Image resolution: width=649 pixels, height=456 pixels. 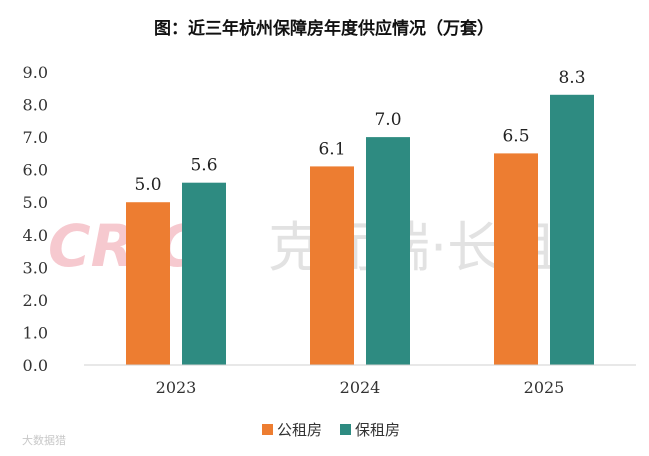 I want to click on data-label: 6.1, so click(x=331, y=149).